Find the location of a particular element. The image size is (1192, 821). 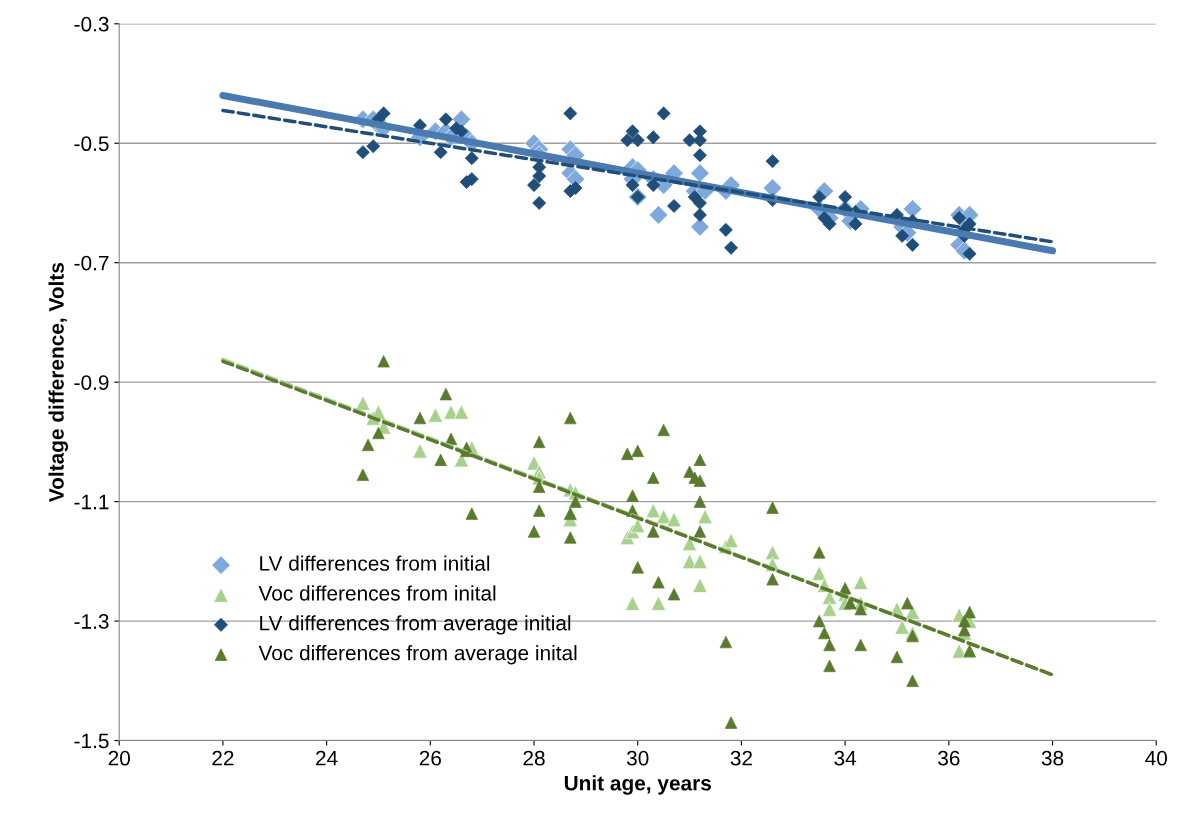

x-tick-label: 34 is located at coordinates (845, 758).